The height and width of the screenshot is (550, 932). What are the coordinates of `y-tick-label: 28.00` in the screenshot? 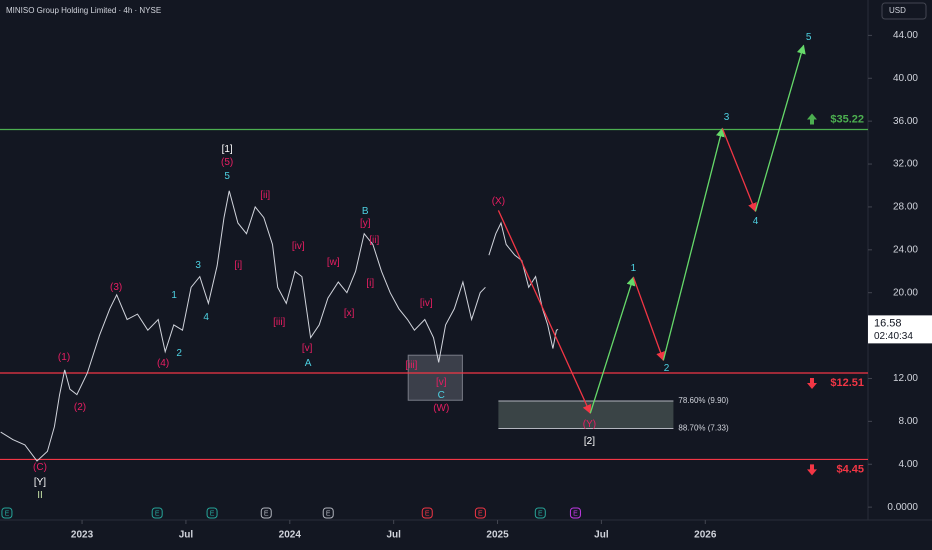 It's located at (905, 207).